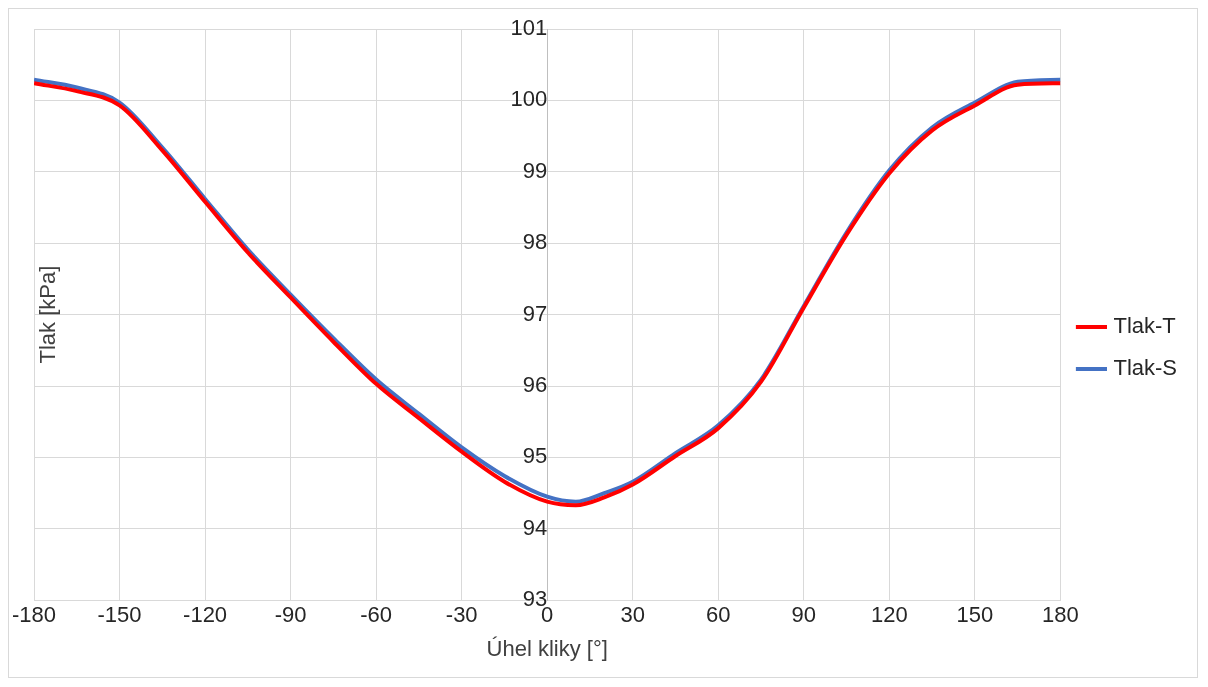 The width and height of the screenshot is (1208, 687). Describe the element at coordinates (1060, 615) in the screenshot. I see `x-tick-label: 180` at that location.